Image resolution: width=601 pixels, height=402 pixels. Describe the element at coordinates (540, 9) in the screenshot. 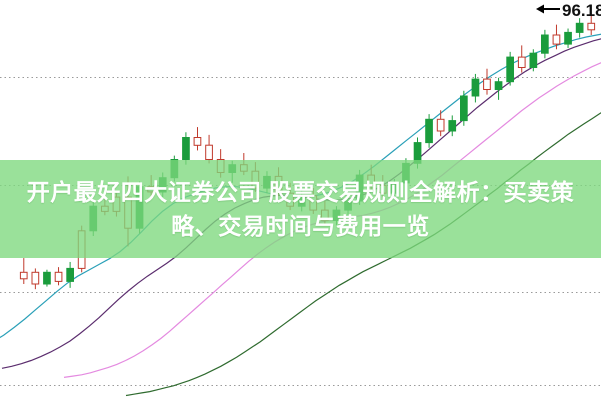

I see `annotation-arrow-head` at that location.